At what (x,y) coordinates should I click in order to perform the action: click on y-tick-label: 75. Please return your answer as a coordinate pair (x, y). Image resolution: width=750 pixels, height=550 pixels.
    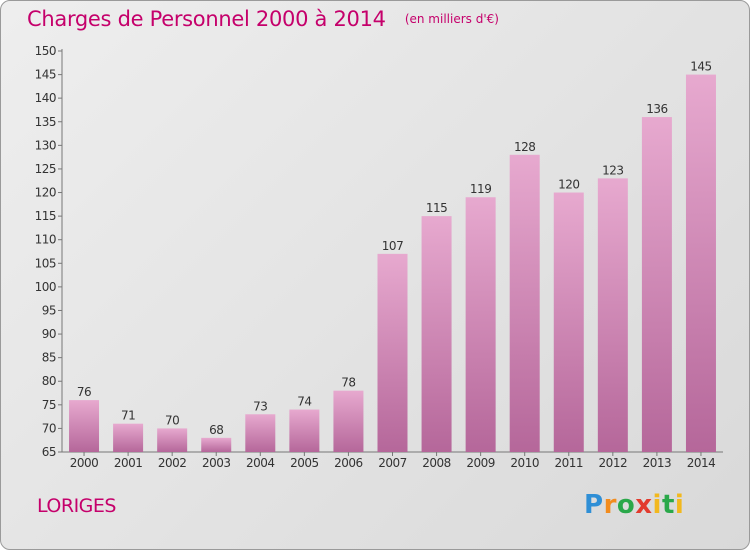
    Looking at the image, I should click on (49, 405).